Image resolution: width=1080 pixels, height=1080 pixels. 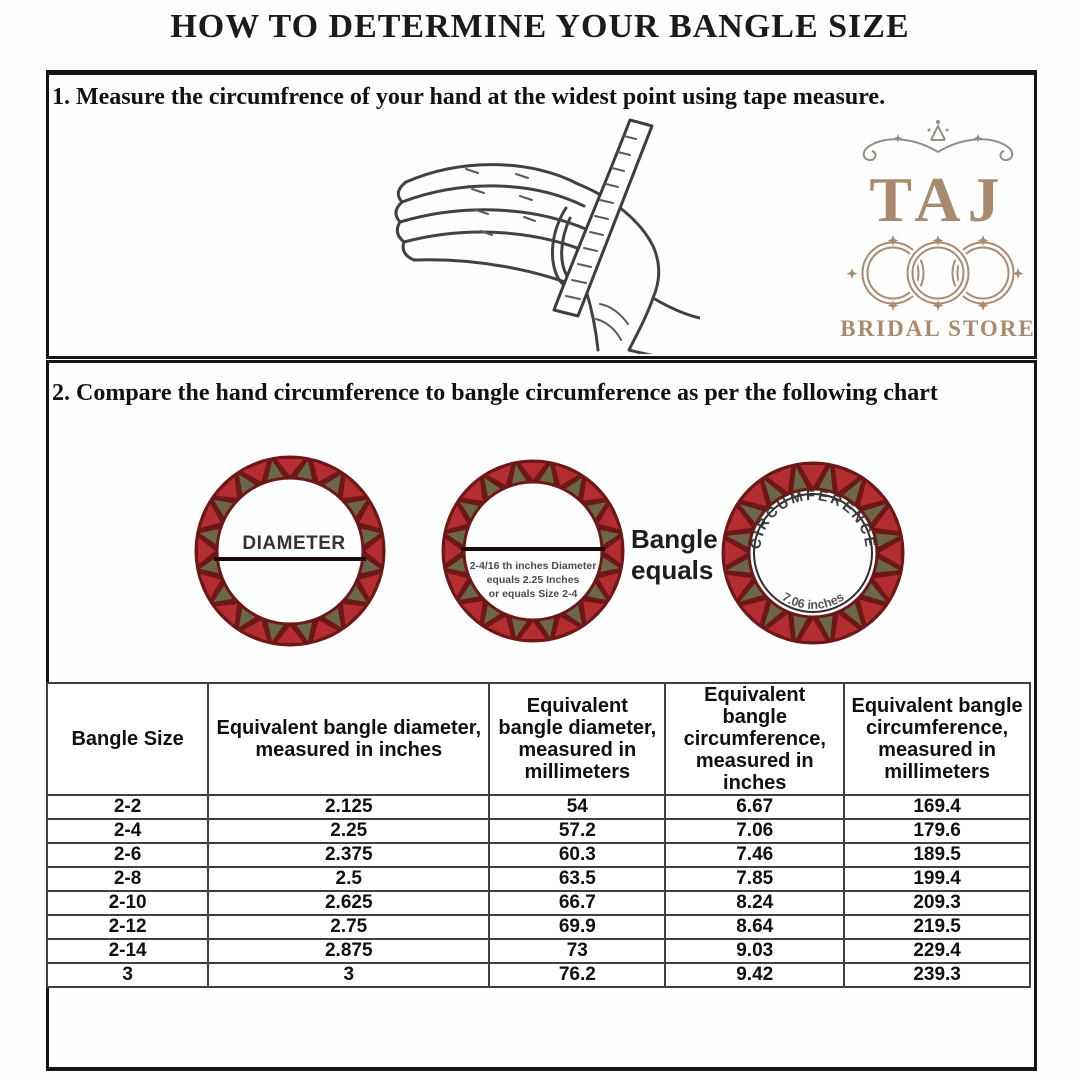 What do you see at coordinates (937, 807) in the screenshot?
I see `table-cell: 169.4` at bounding box center [937, 807].